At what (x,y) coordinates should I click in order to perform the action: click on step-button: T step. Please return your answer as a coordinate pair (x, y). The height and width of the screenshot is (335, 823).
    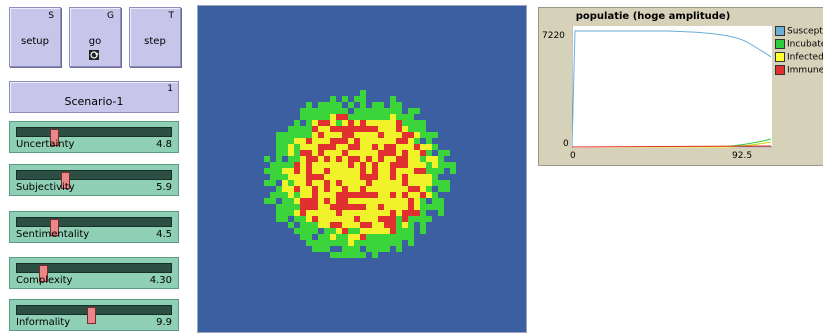
    Looking at the image, I should click on (155, 37).